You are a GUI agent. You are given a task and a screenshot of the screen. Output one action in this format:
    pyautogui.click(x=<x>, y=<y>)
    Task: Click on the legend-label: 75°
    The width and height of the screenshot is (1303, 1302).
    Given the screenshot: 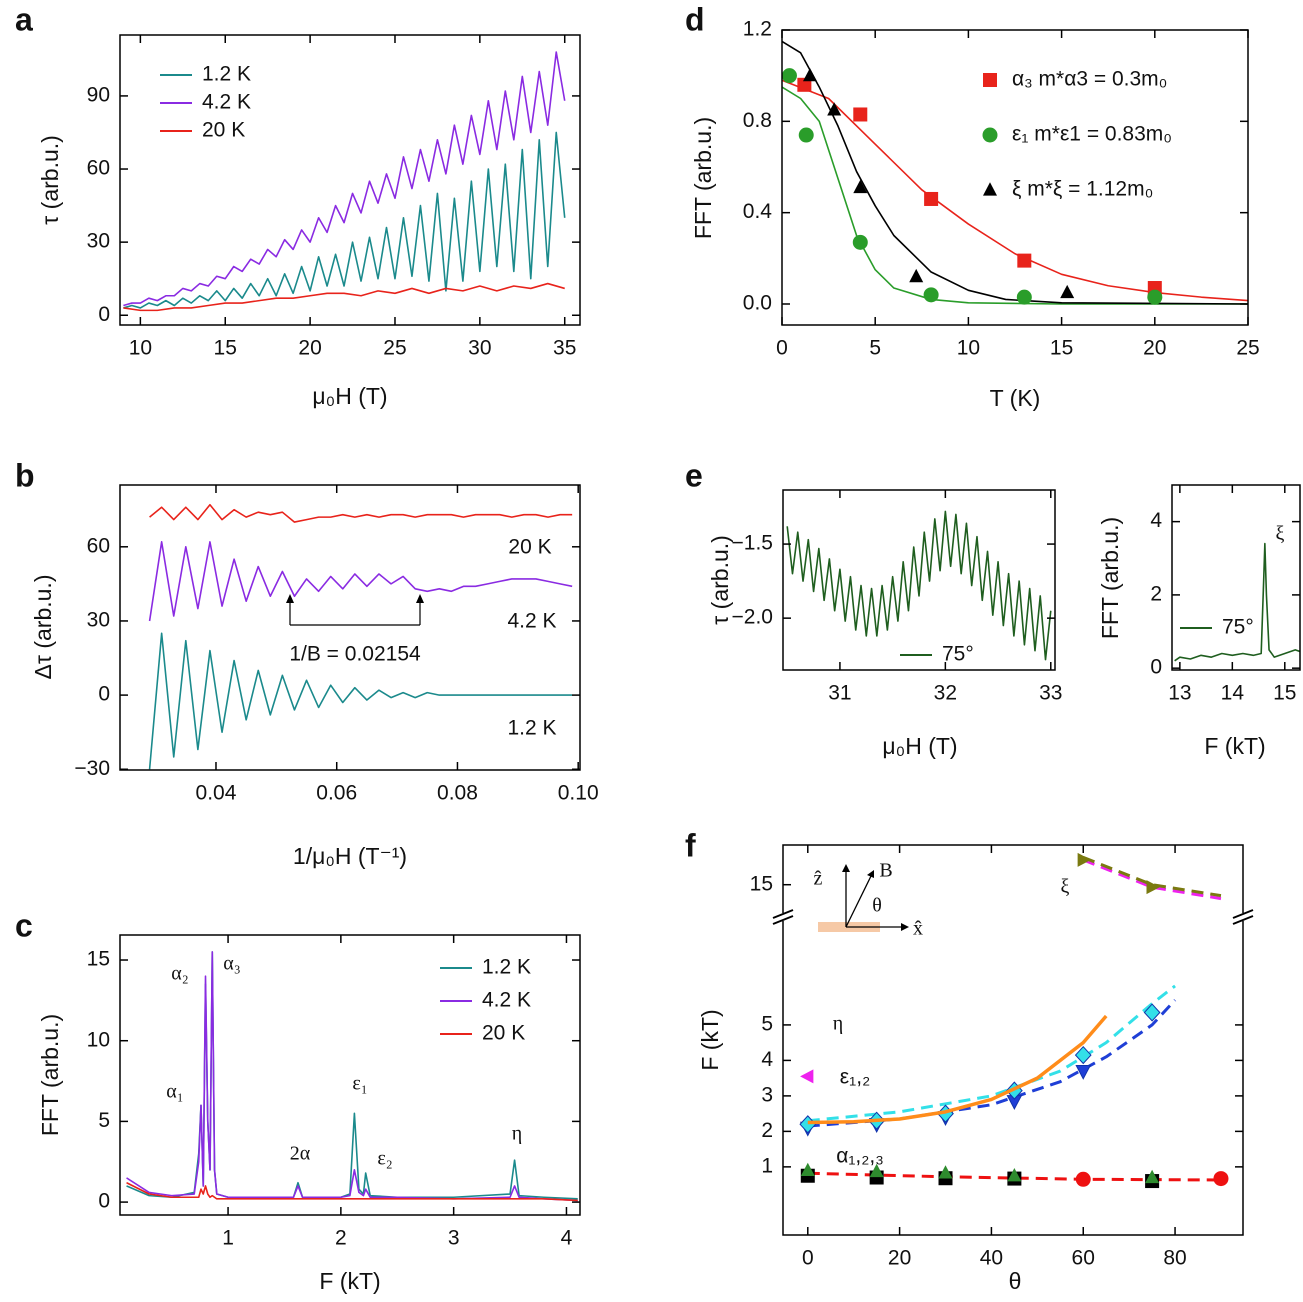 What is the action you would take?
    pyautogui.click(x=1238, y=627)
    